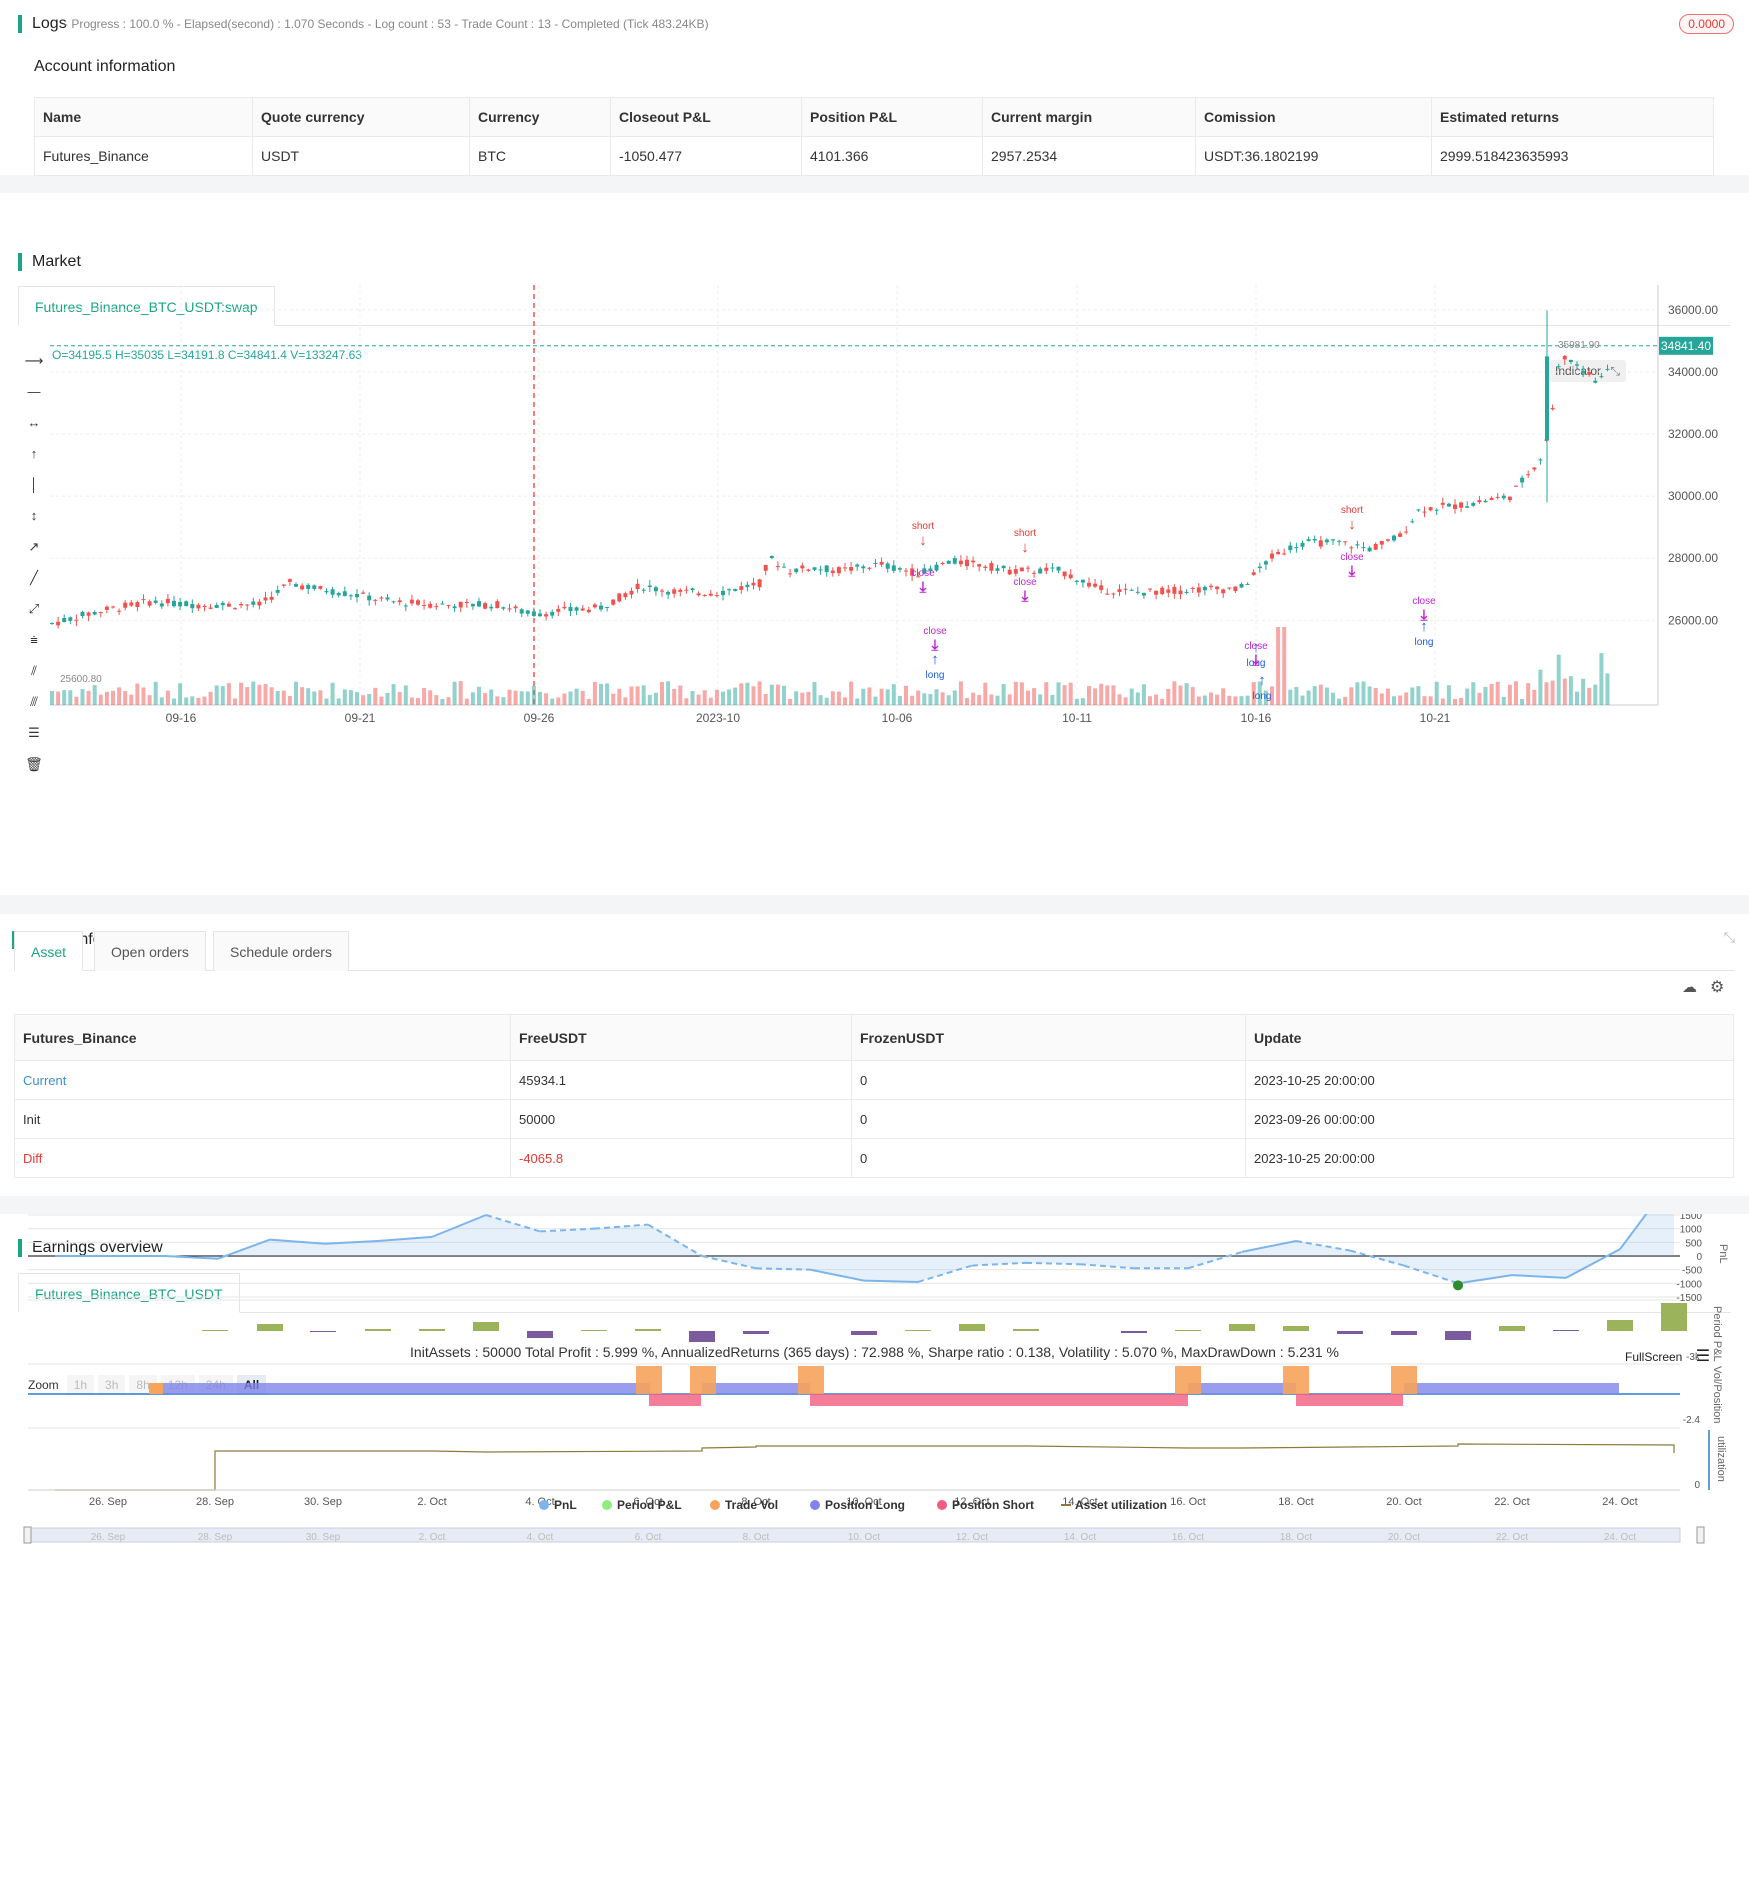 The height and width of the screenshot is (1899, 1749). I want to click on time-axis-label: 8. Oct, so click(755, 1502).